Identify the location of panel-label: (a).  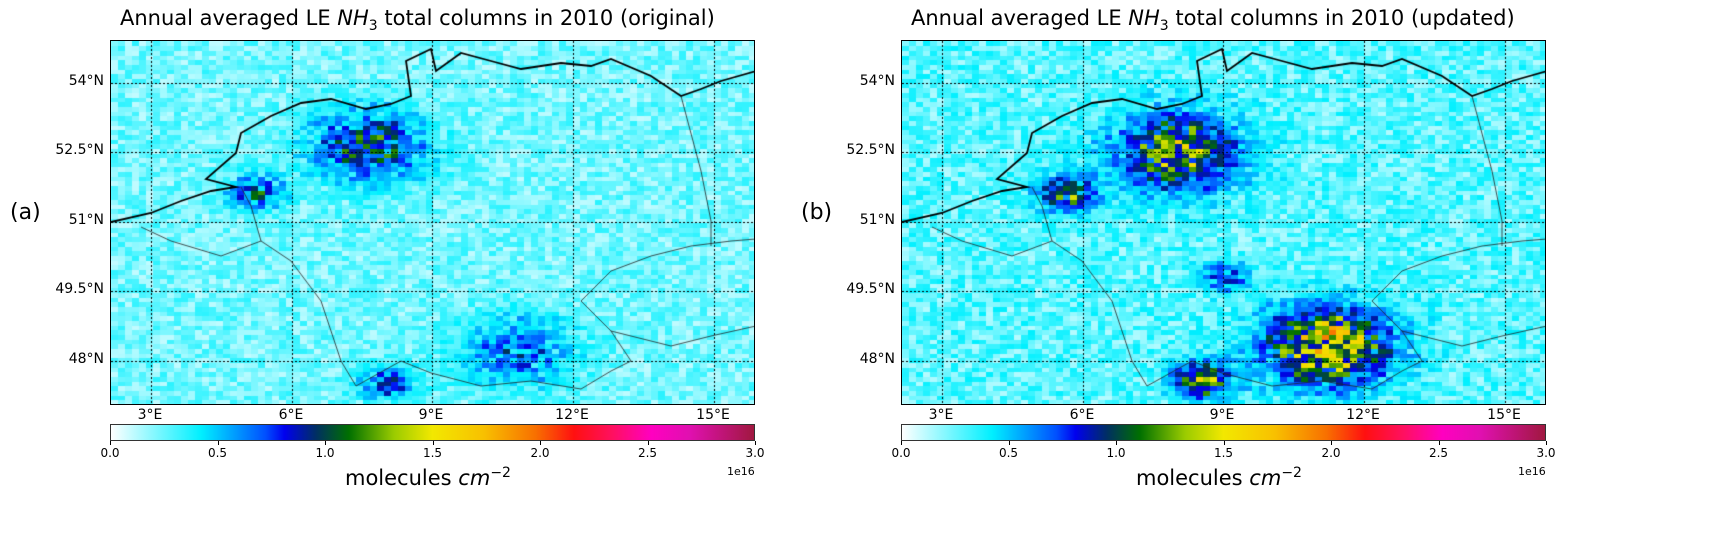
(25, 212).